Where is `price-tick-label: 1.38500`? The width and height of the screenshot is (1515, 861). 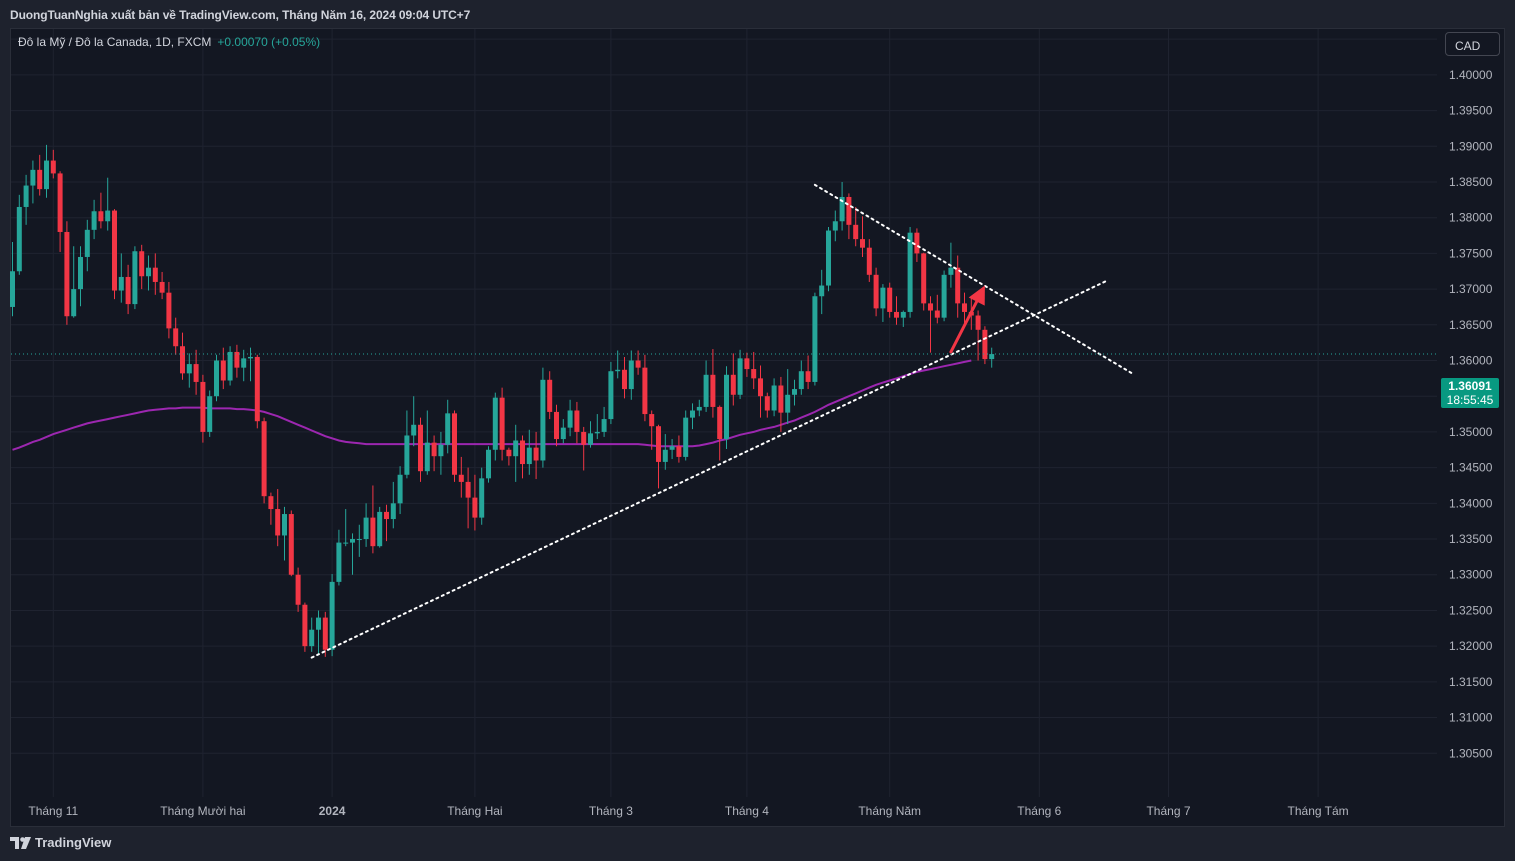
price-tick-label: 1.38500 is located at coordinates (1471, 182).